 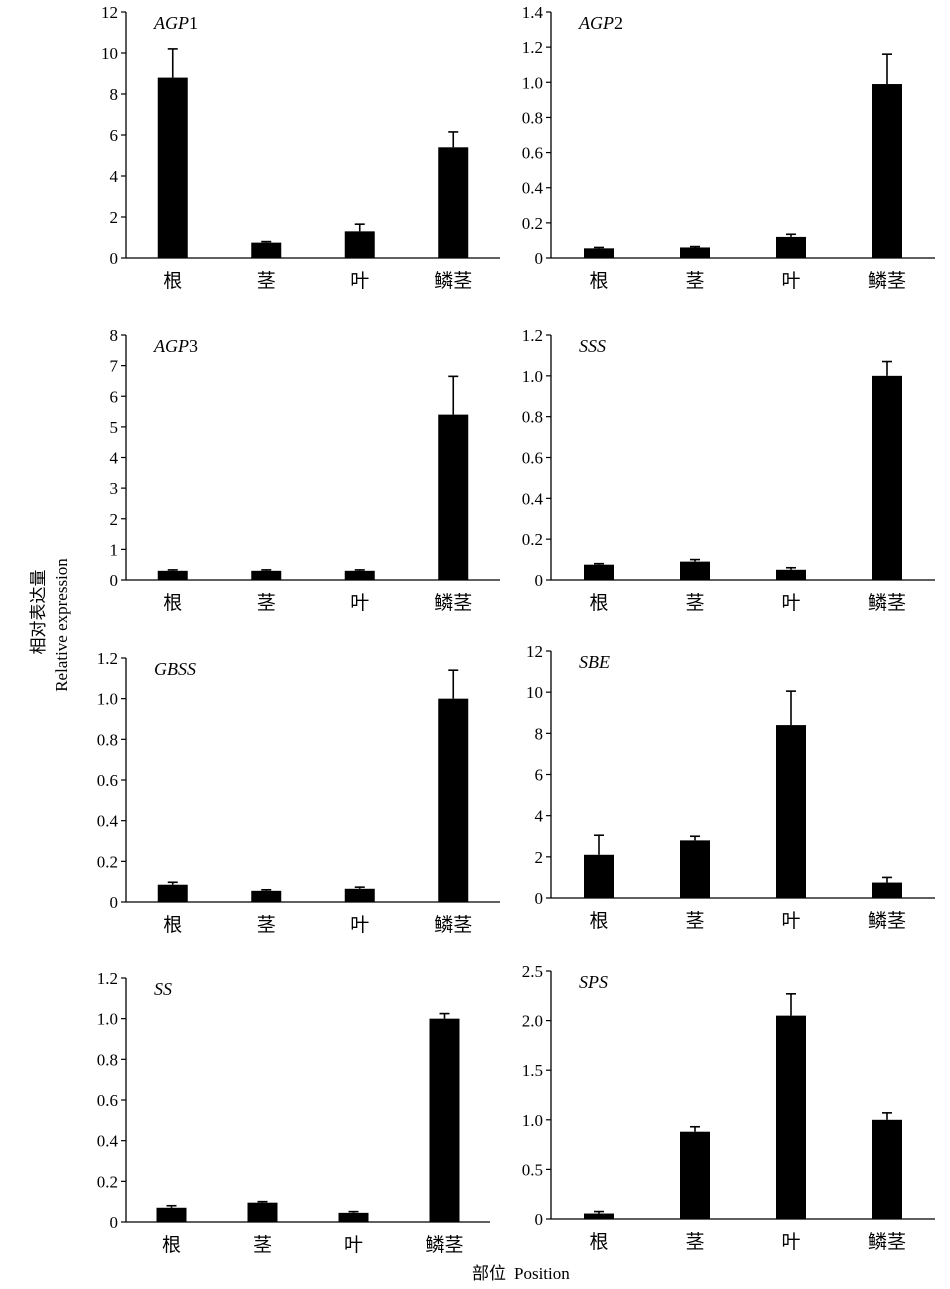 I want to click on chart-panel-2: 0 0.2 0.4 0.6 0.8 1.0 1.2 1.4 根 茎 叶 鳞茎 AGP2, so click(x=728, y=147).